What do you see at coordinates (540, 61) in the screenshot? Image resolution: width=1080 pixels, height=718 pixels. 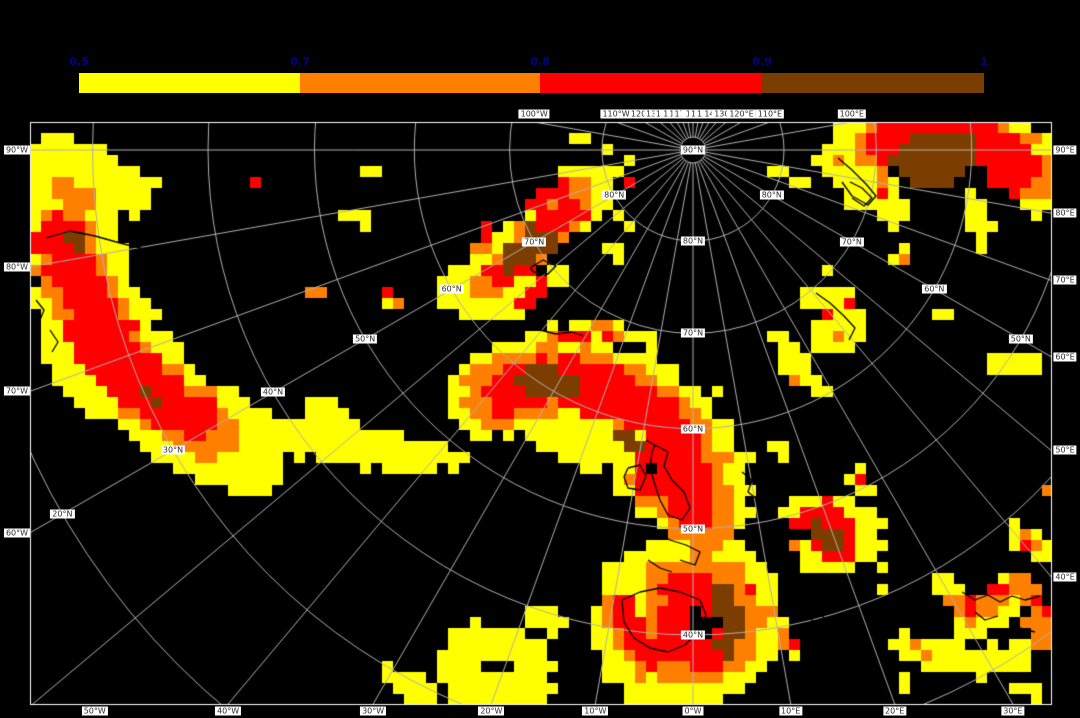 I see `colorbar-tick-3: 0.8` at bounding box center [540, 61].